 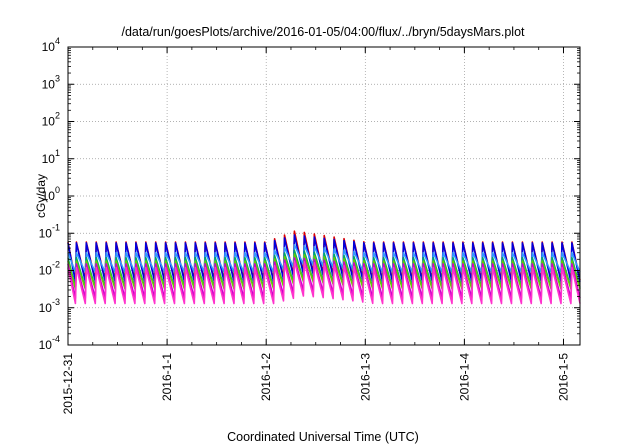 What do you see at coordinates (324, 282) in the screenshot?
I see `series-line` at bounding box center [324, 282].